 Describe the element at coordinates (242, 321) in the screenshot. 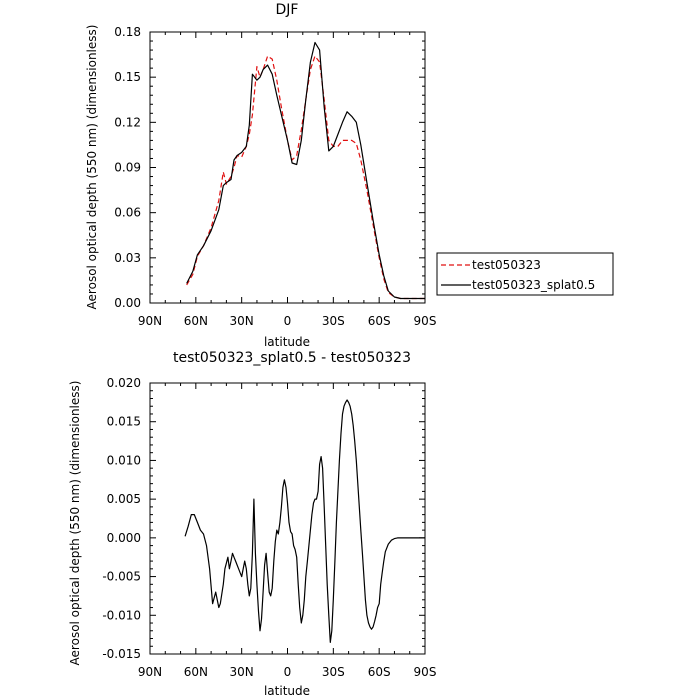

I see `top-x-tick-label: 30N` at that location.